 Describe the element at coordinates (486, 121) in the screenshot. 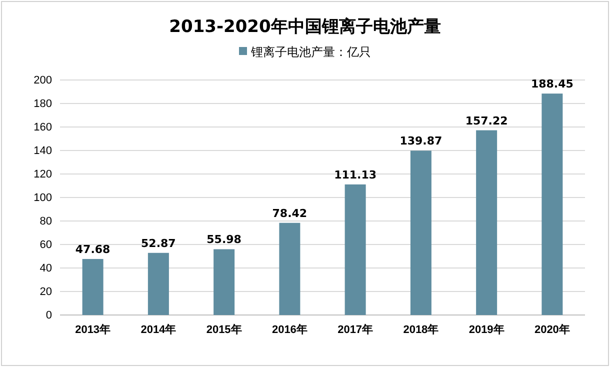

I see `data-label: 157.22` at that location.